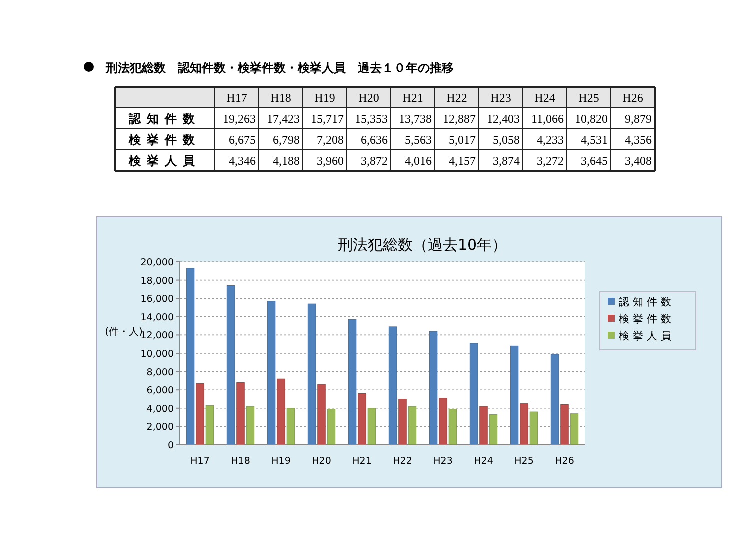 The image size is (750, 548). What do you see at coordinates (157, 318) in the screenshot?
I see `y-tick-label: 14,000` at bounding box center [157, 318].